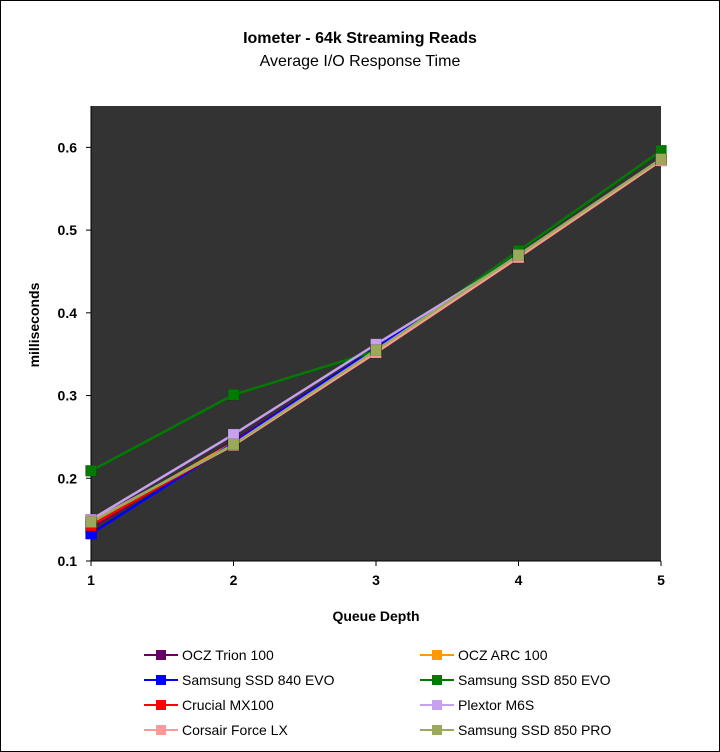 The height and width of the screenshot is (752, 720). I want to click on x-tick-label: 2, so click(234, 580).